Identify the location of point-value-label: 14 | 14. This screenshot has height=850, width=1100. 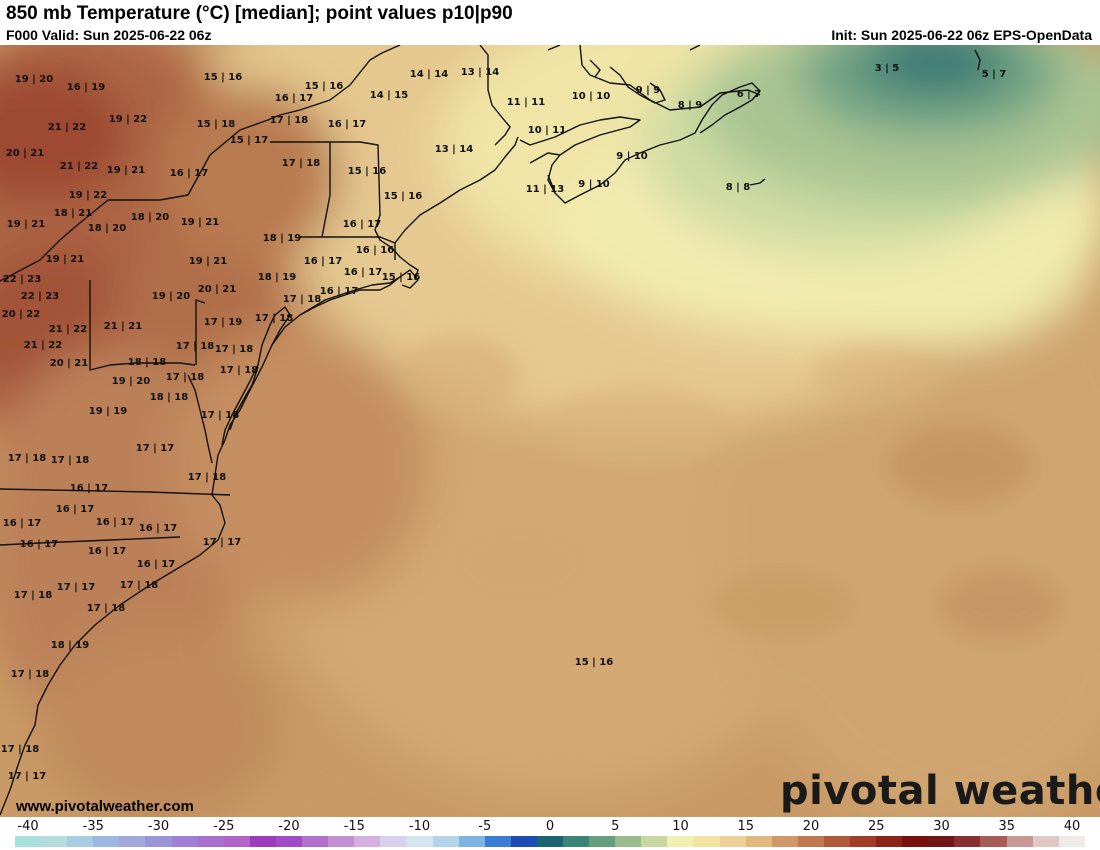
(429, 74).